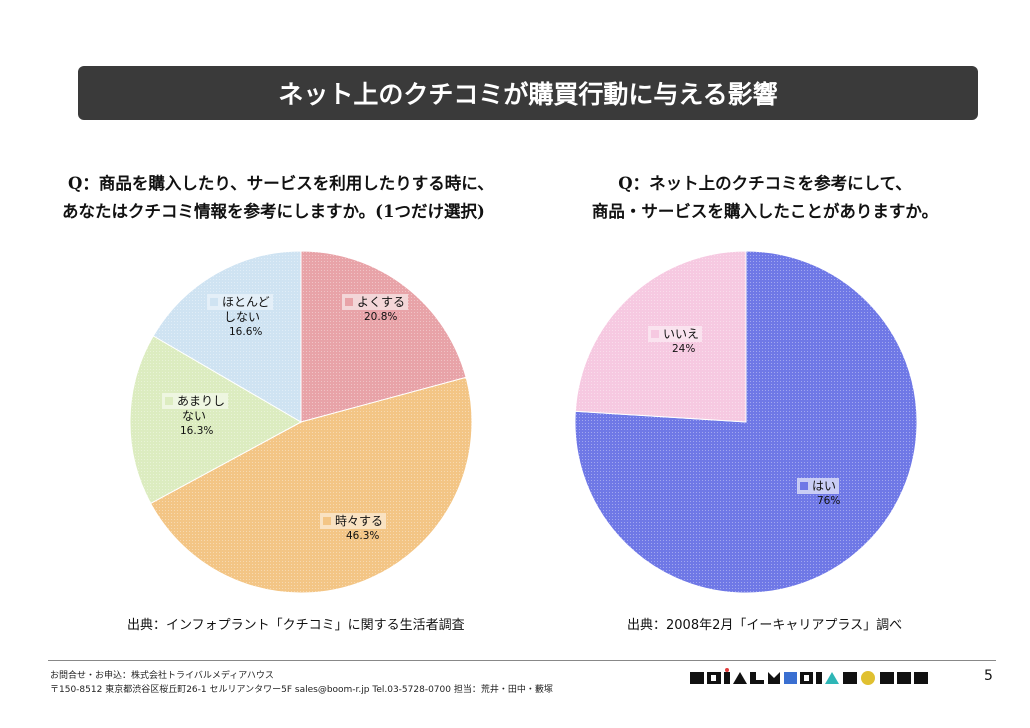  Describe the element at coordinates (988, 676) in the screenshot. I see `page-number: 5` at that location.